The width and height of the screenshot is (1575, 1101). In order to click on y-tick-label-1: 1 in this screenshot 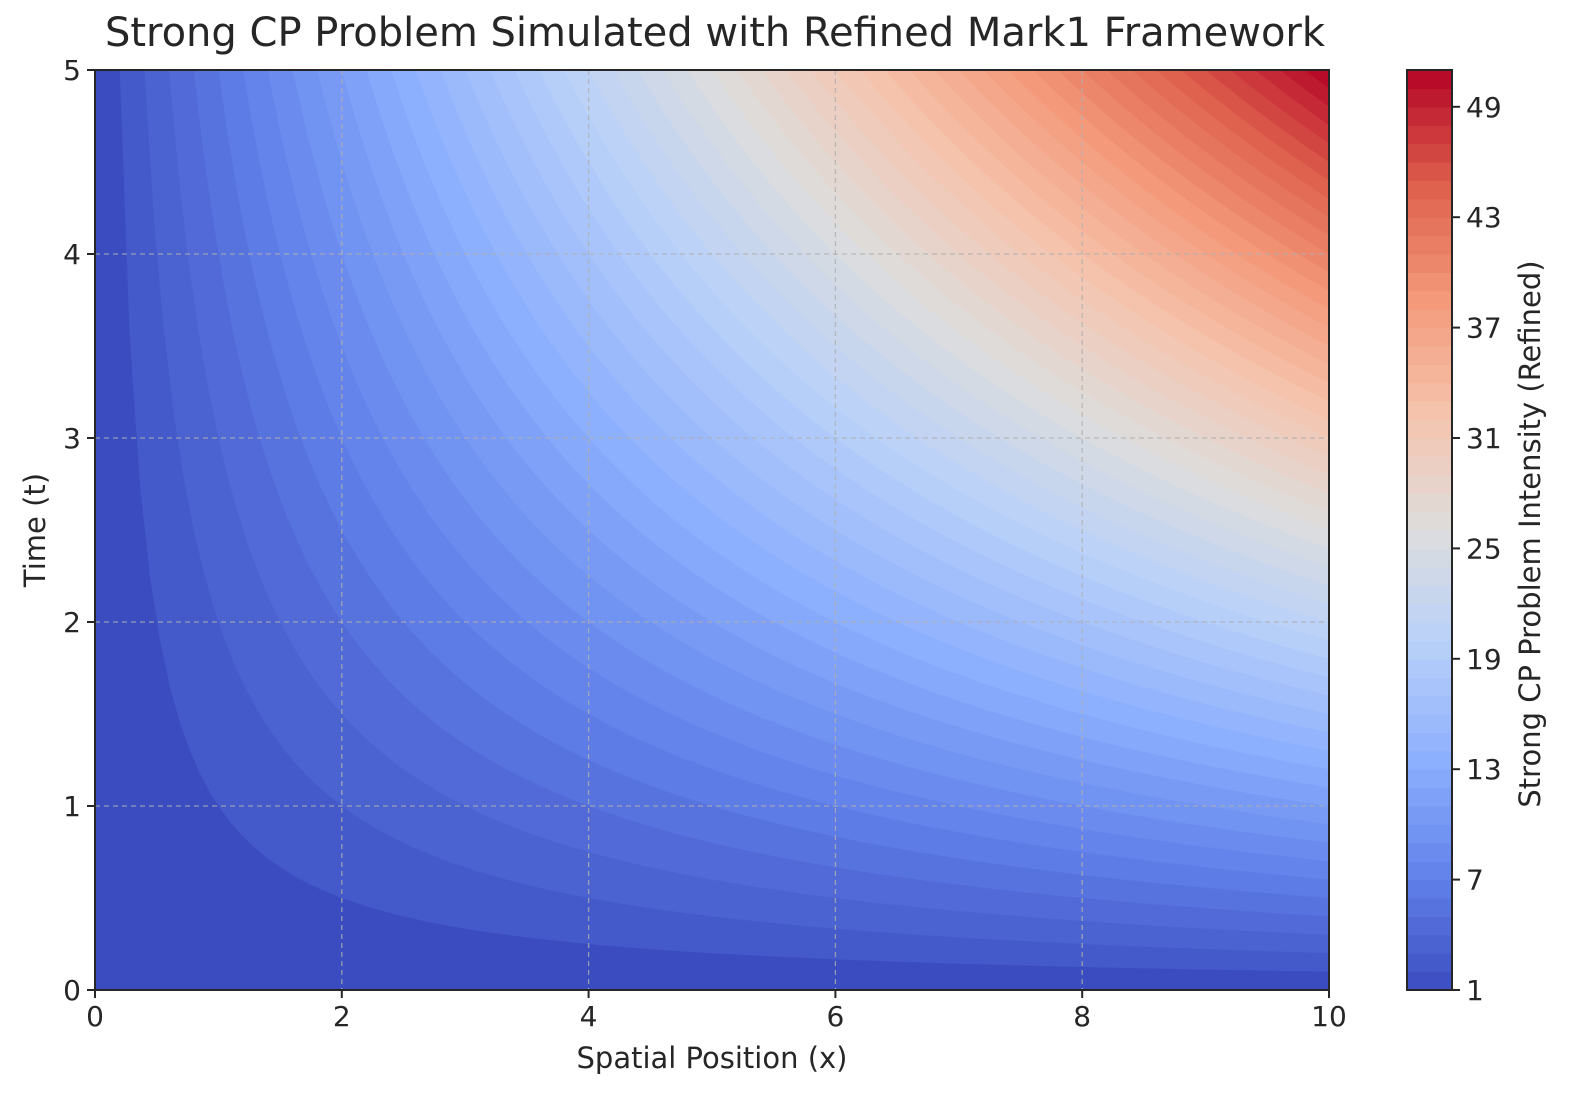, I will do `click(72, 806)`.